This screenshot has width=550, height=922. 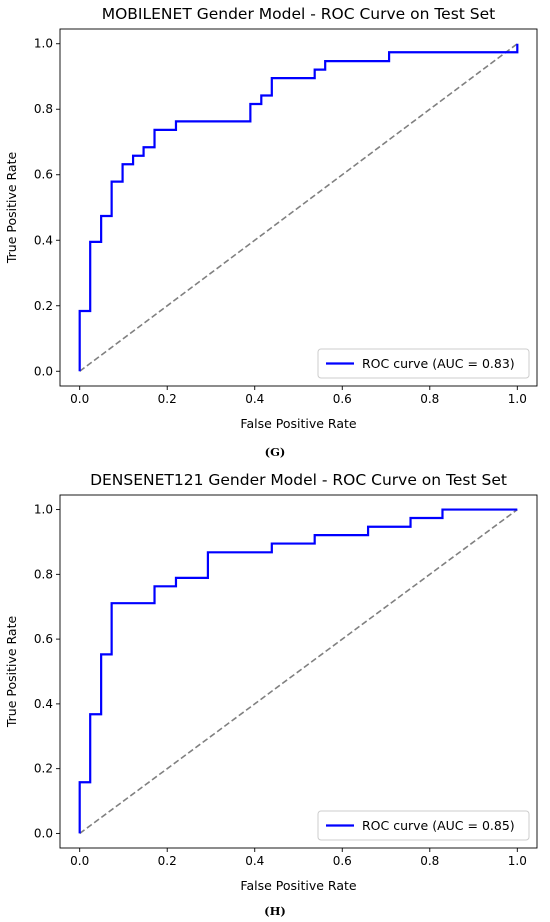 I want to click on figure-caption-h: (H), so click(x=275, y=911).